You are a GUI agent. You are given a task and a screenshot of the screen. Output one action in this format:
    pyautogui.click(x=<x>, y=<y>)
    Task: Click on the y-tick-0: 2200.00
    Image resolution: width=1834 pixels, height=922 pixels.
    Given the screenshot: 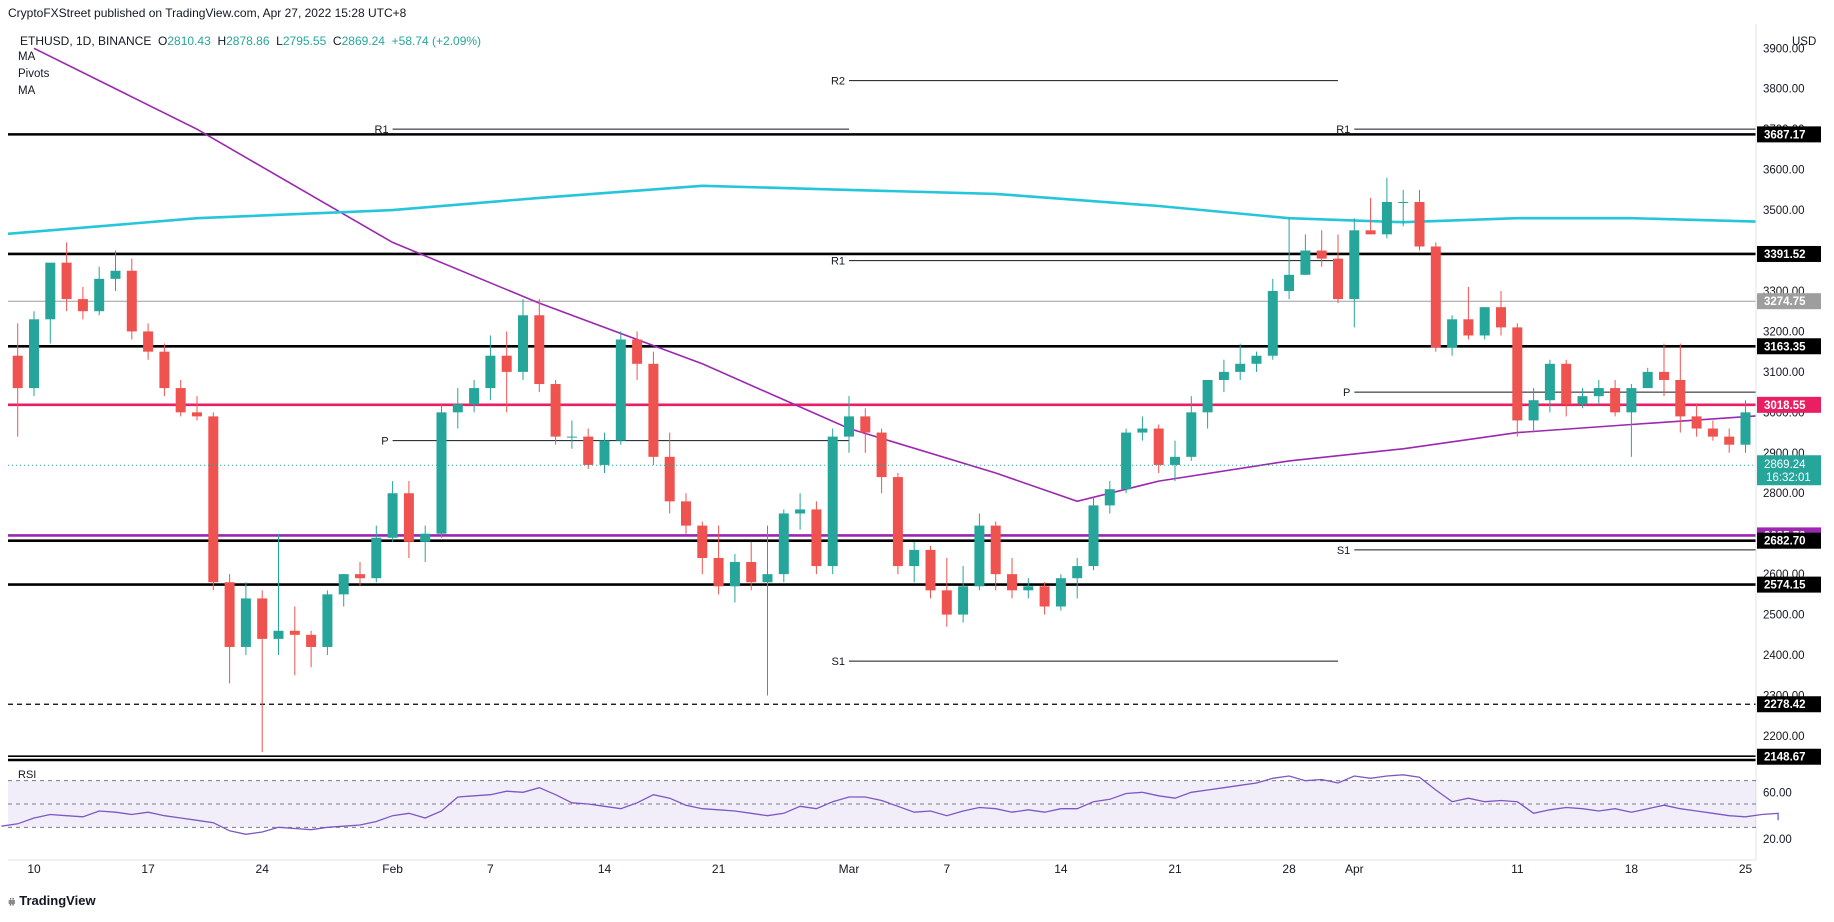 What is the action you would take?
    pyautogui.click(x=1784, y=737)
    